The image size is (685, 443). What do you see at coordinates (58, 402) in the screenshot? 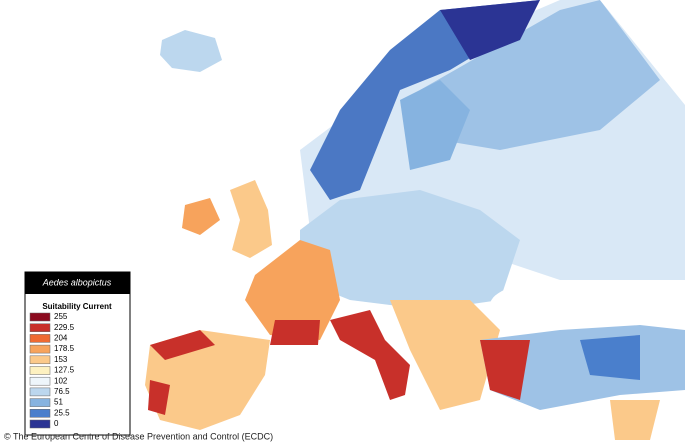
I see `legend-label: 51` at bounding box center [58, 402].